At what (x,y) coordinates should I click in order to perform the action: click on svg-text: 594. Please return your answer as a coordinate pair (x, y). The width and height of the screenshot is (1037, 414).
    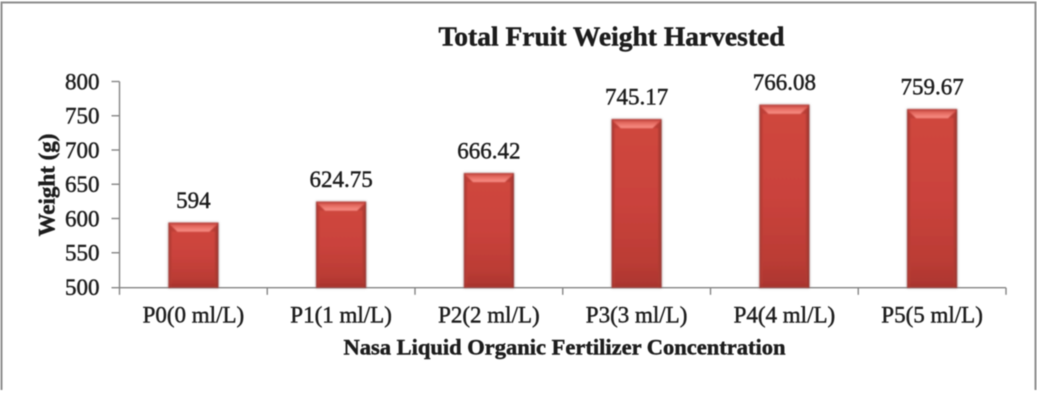
    Looking at the image, I should click on (193, 200).